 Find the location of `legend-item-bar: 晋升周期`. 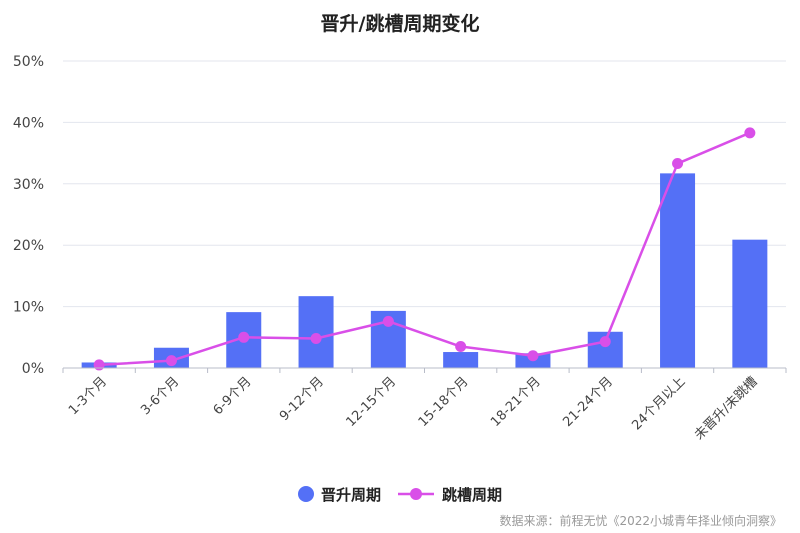

legend-item-bar: 晋升周期 is located at coordinates (339, 495).